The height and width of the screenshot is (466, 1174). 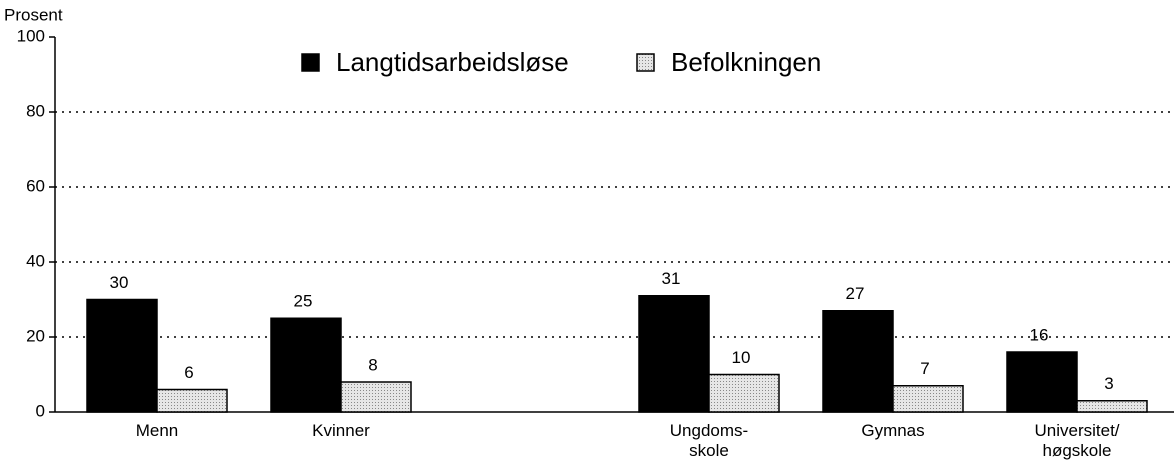 What do you see at coordinates (33, 14) in the screenshot?
I see `y-axis-label: Prosent` at bounding box center [33, 14].